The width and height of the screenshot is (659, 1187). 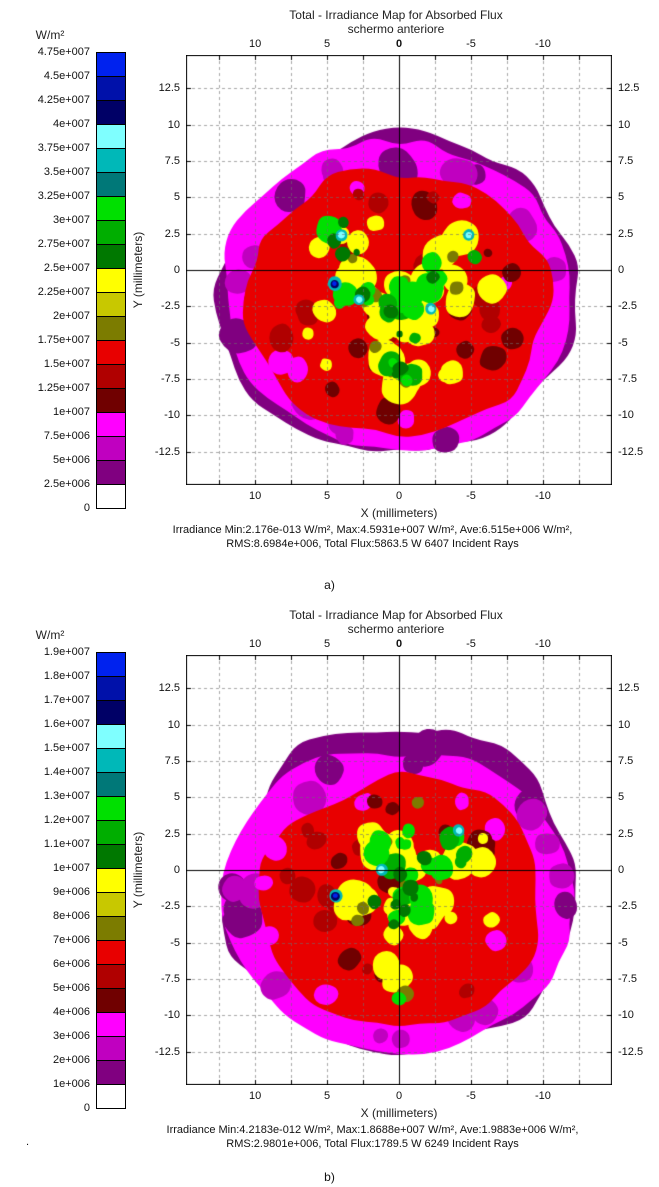 What do you see at coordinates (71, 892) in the screenshot?
I see `colorbar-level-label: 9e+006` at bounding box center [71, 892].